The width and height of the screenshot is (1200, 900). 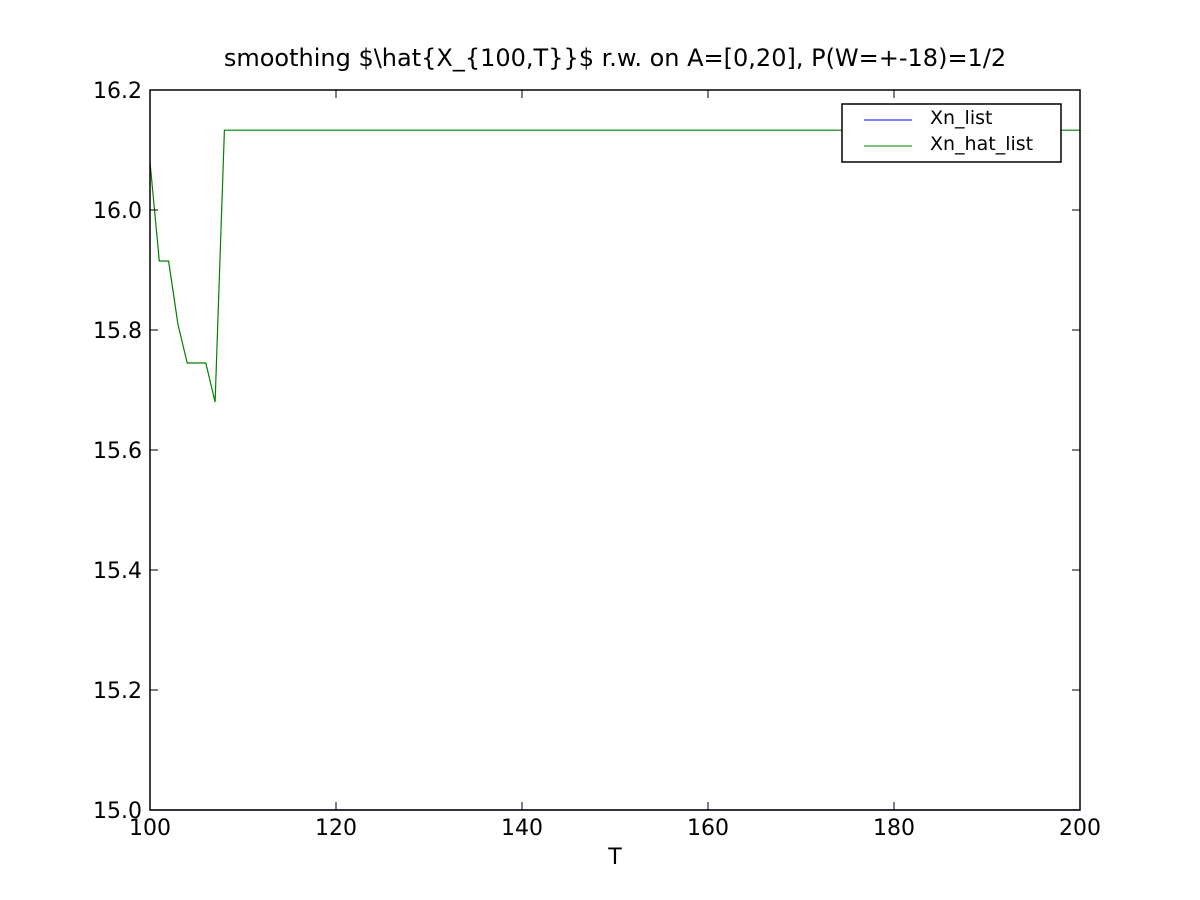 What do you see at coordinates (117, 811) in the screenshot?
I see `y-tick-label: 15.0` at bounding box center [117, 811].